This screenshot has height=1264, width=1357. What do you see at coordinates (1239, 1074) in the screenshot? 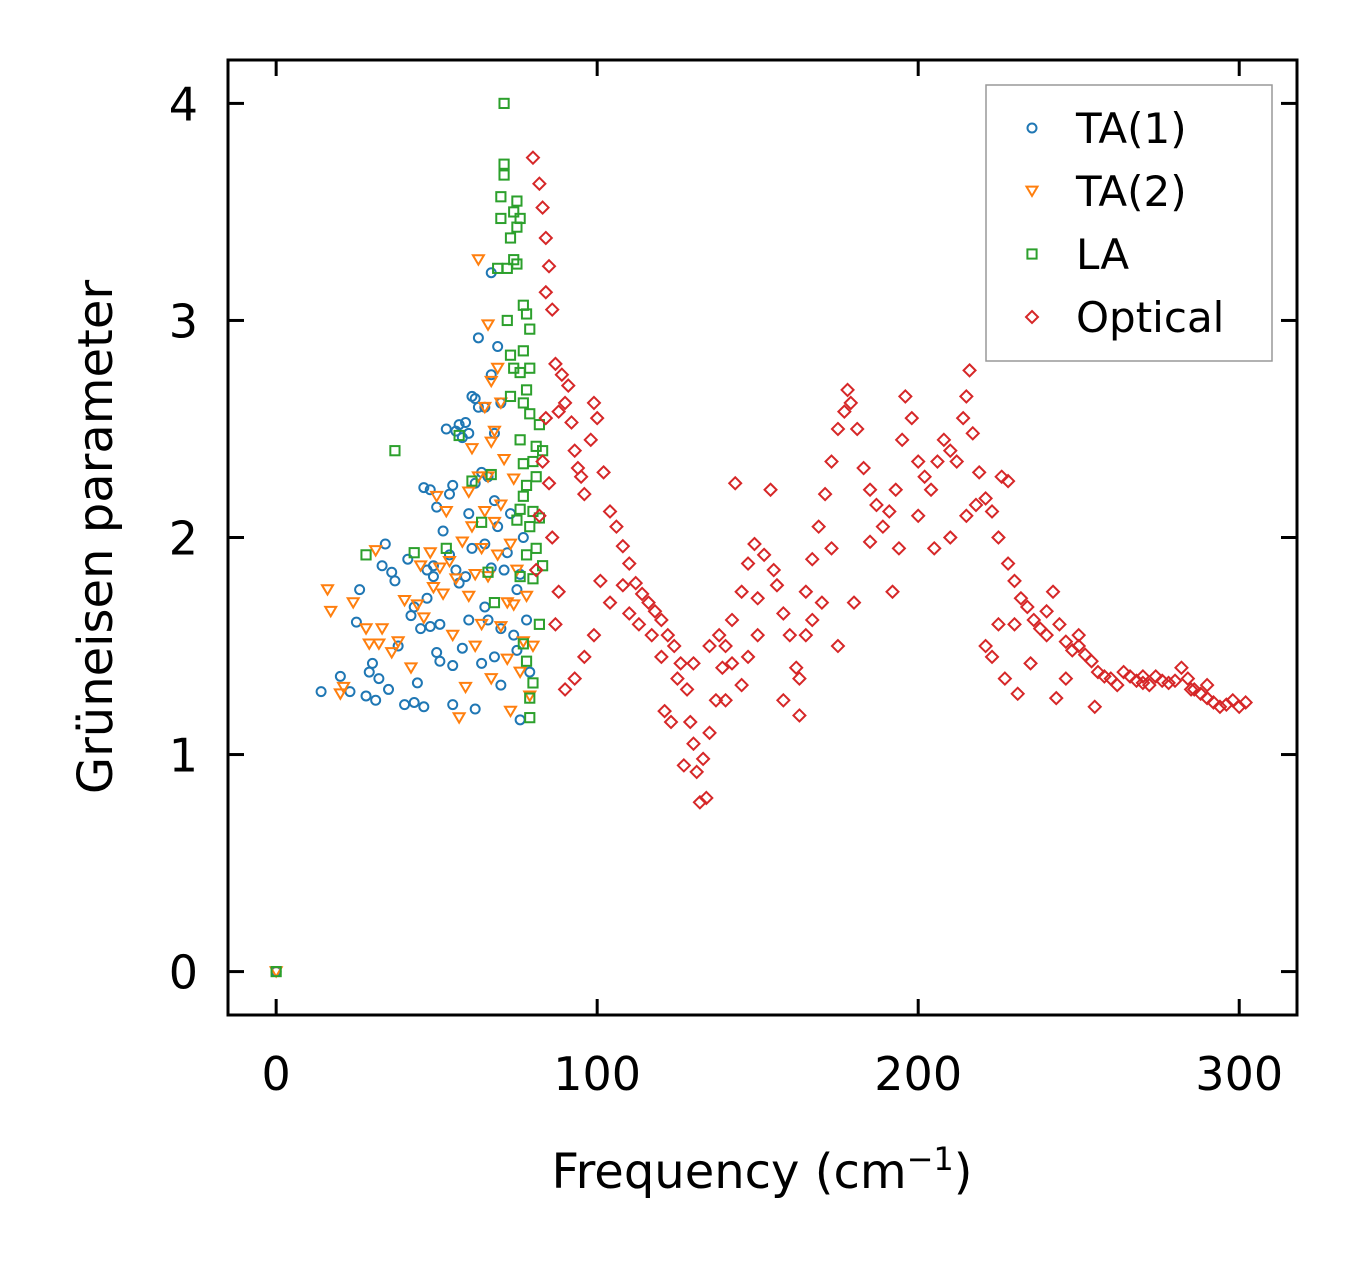
I see `x-tick-label: 300` at bounding box center [1239, 1074].